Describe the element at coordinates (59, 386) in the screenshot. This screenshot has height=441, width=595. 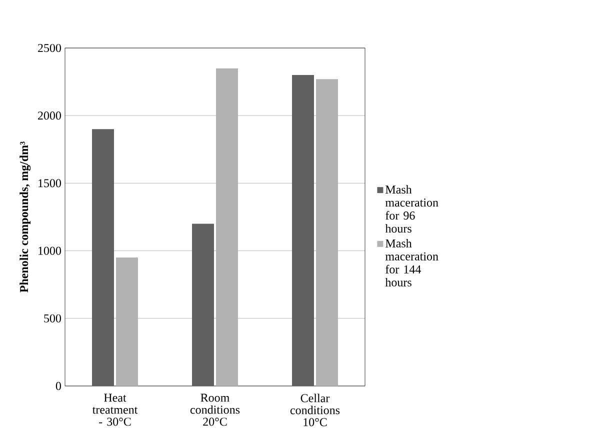
I see `y-tick-label: 0` at that location.